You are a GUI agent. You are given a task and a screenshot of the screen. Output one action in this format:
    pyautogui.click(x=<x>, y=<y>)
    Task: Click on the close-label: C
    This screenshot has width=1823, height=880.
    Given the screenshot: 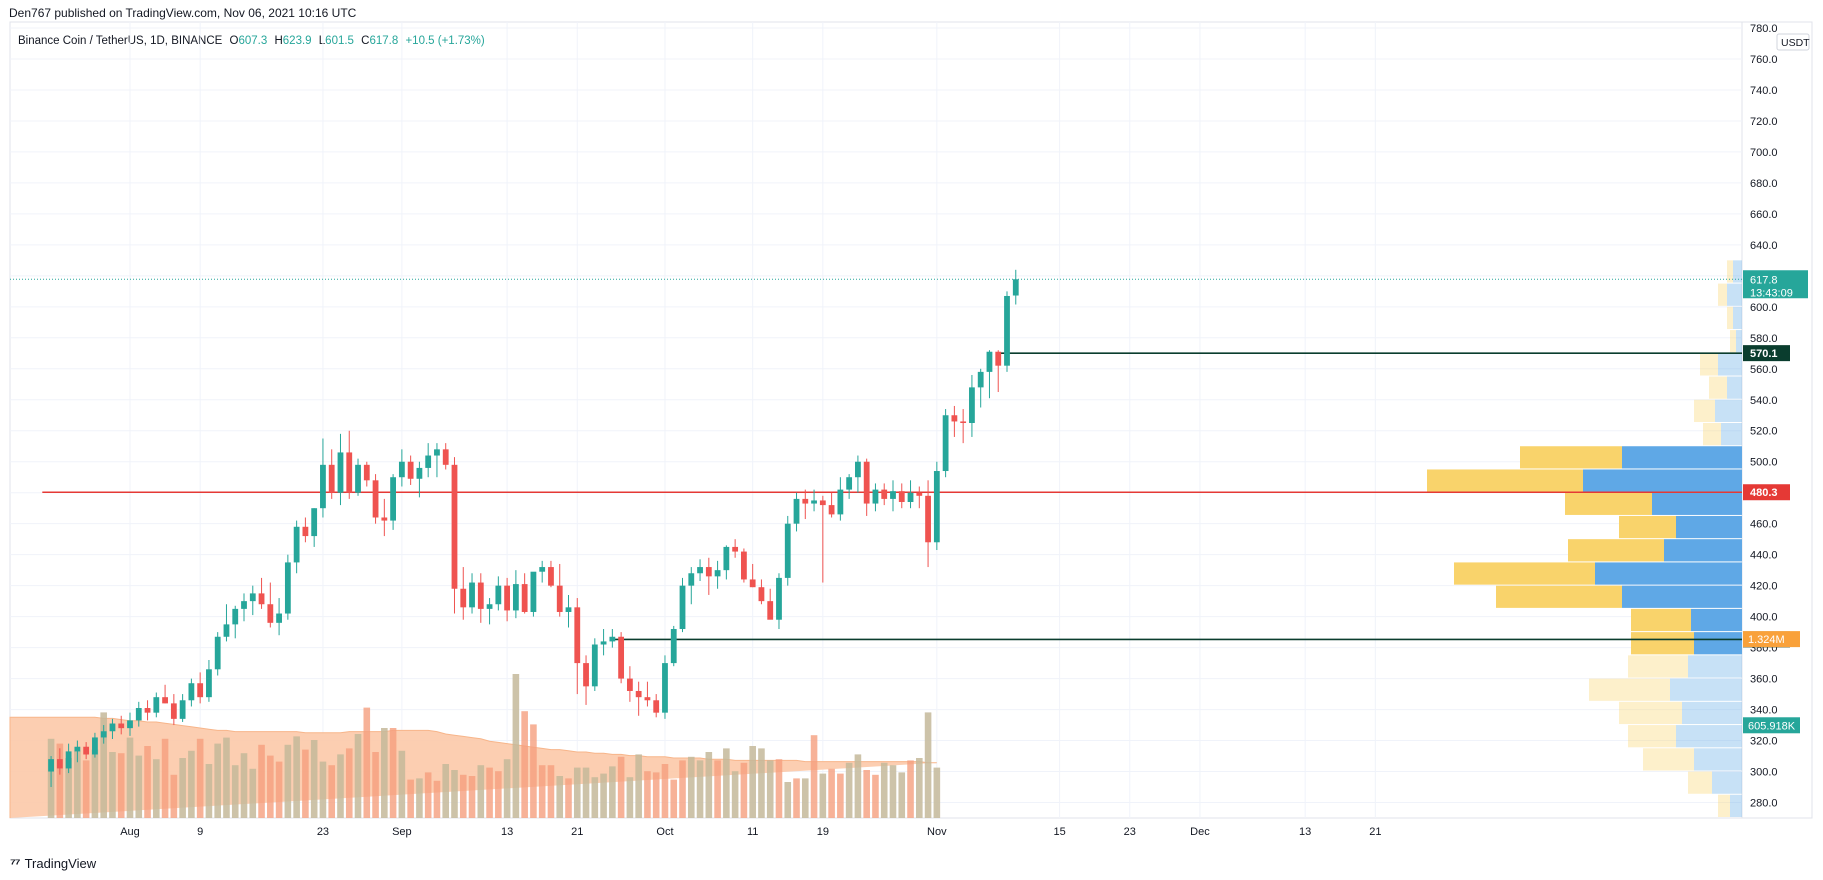 What is the action you would take?
    pyautogui.click(x=365, y=41)
    